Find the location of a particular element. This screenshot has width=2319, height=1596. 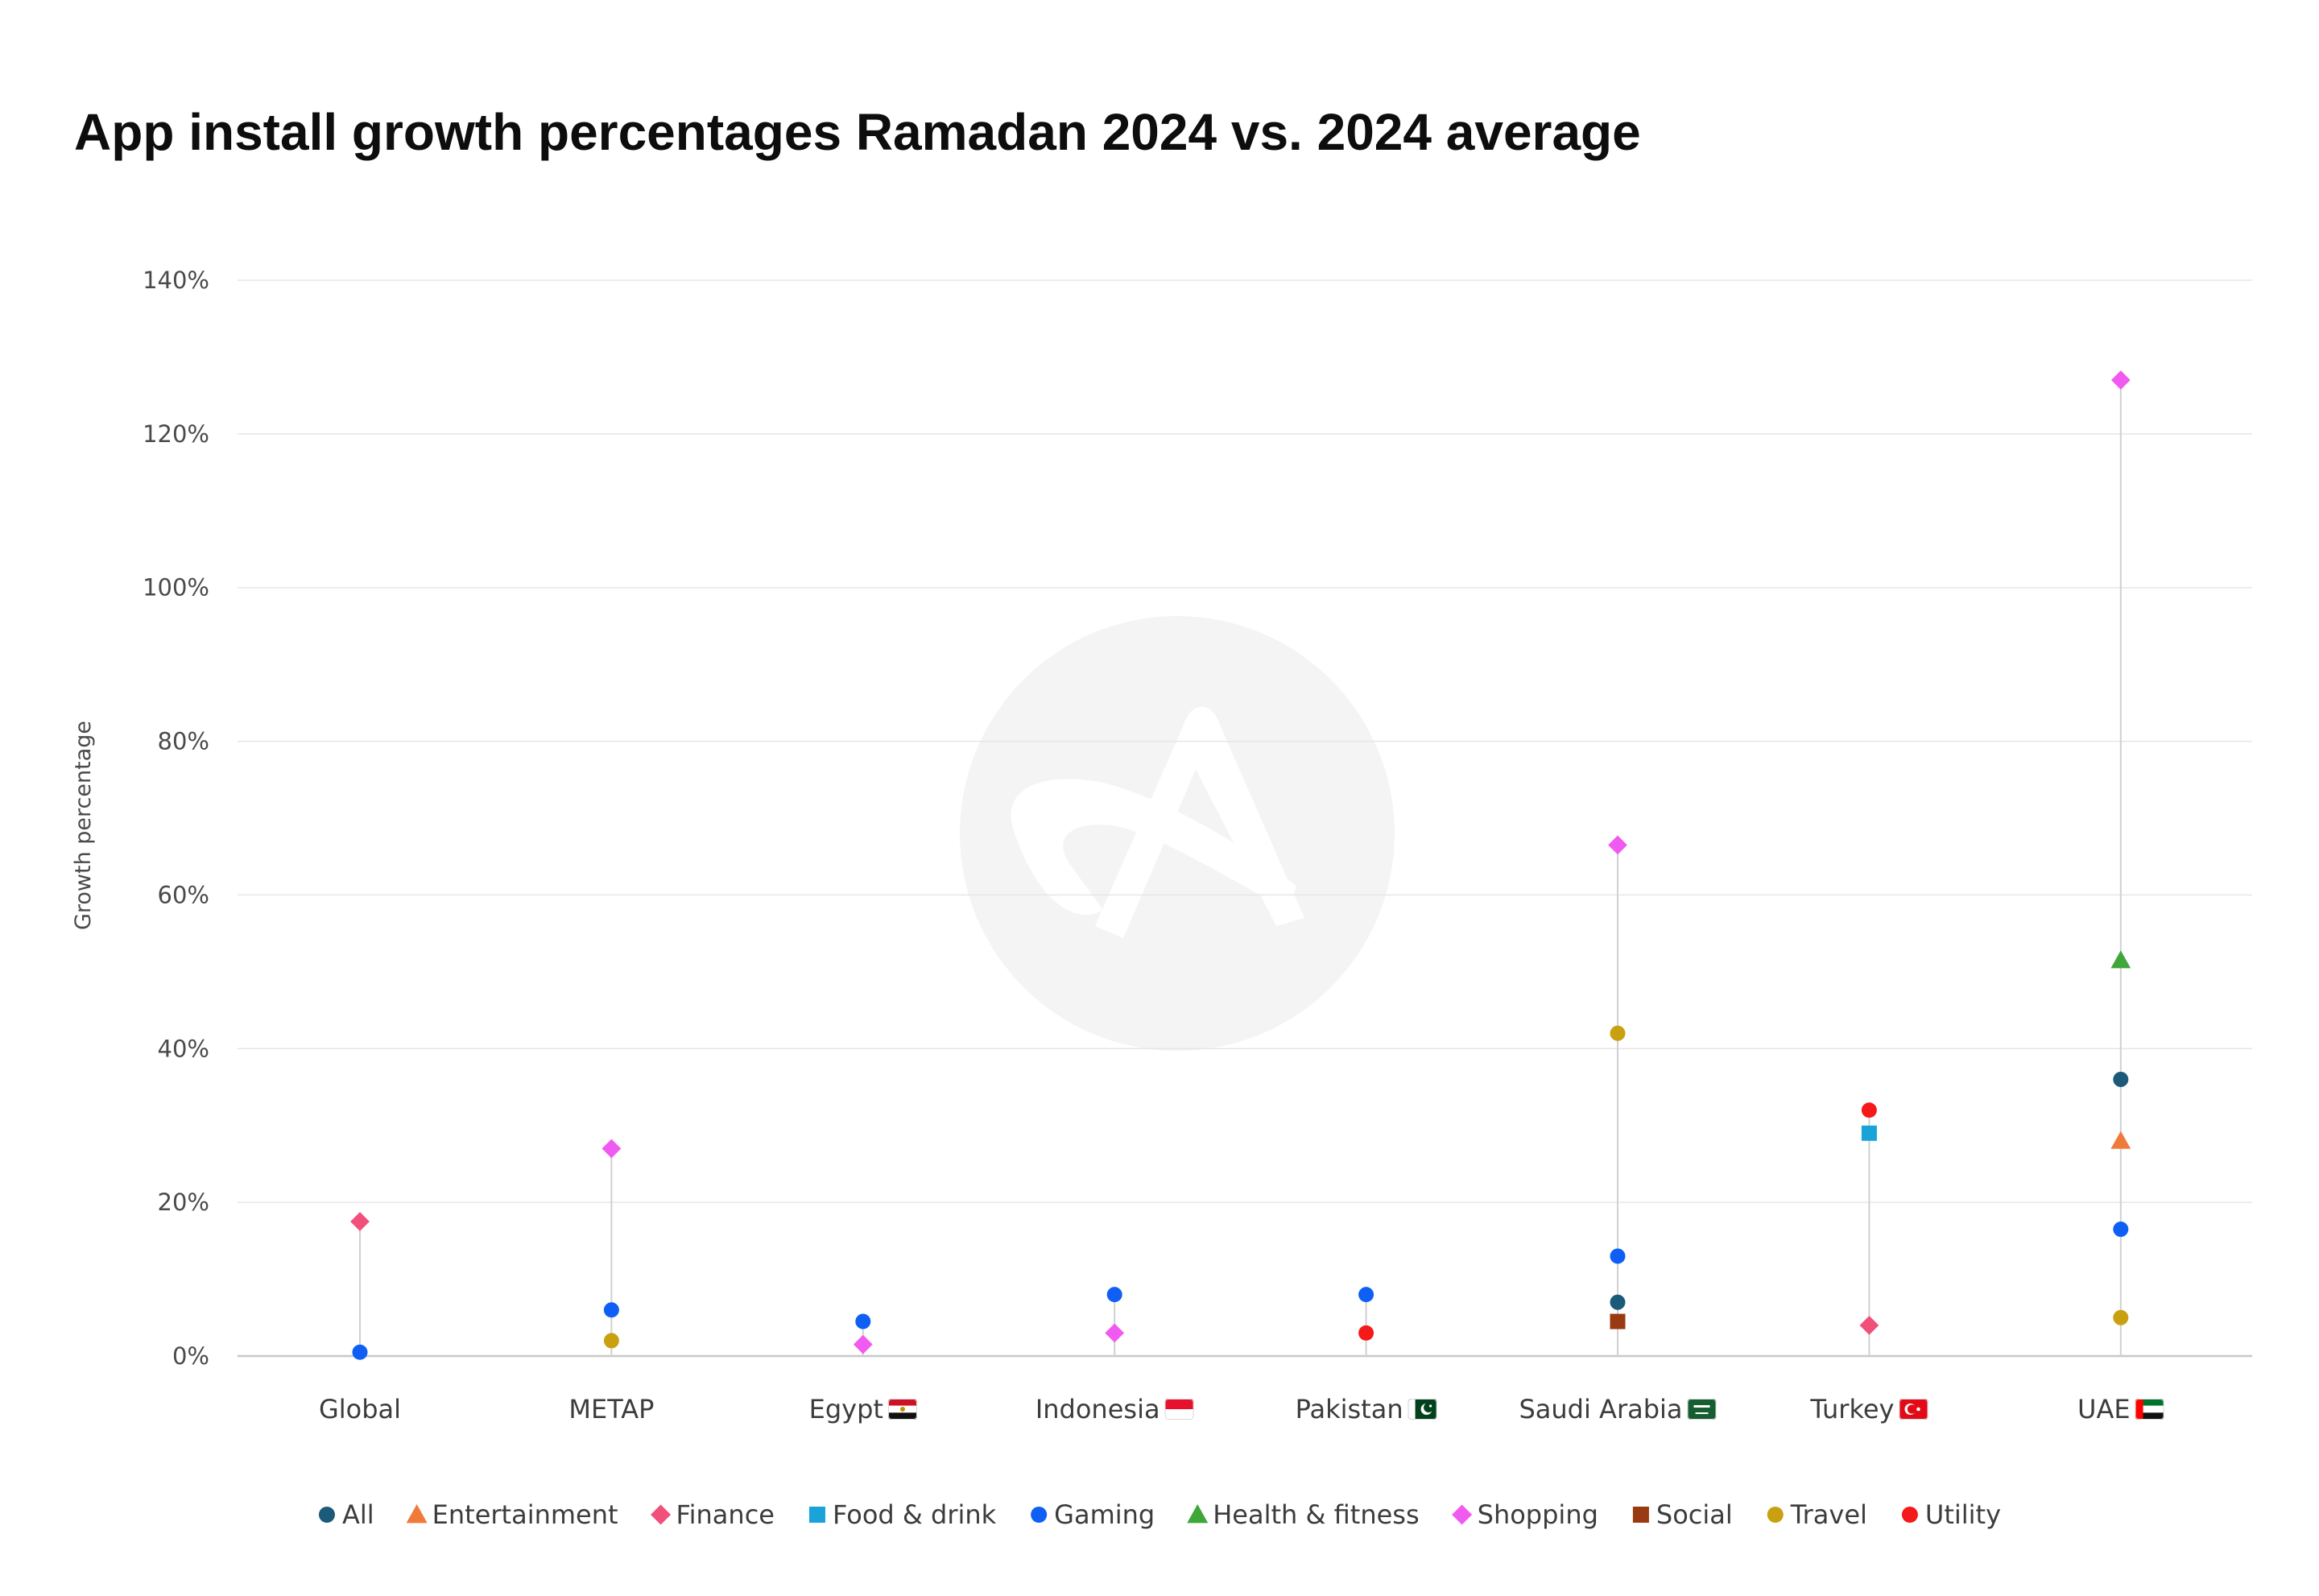

point-gaming-saudi-arabia is located at coordinates (1618, 1256).